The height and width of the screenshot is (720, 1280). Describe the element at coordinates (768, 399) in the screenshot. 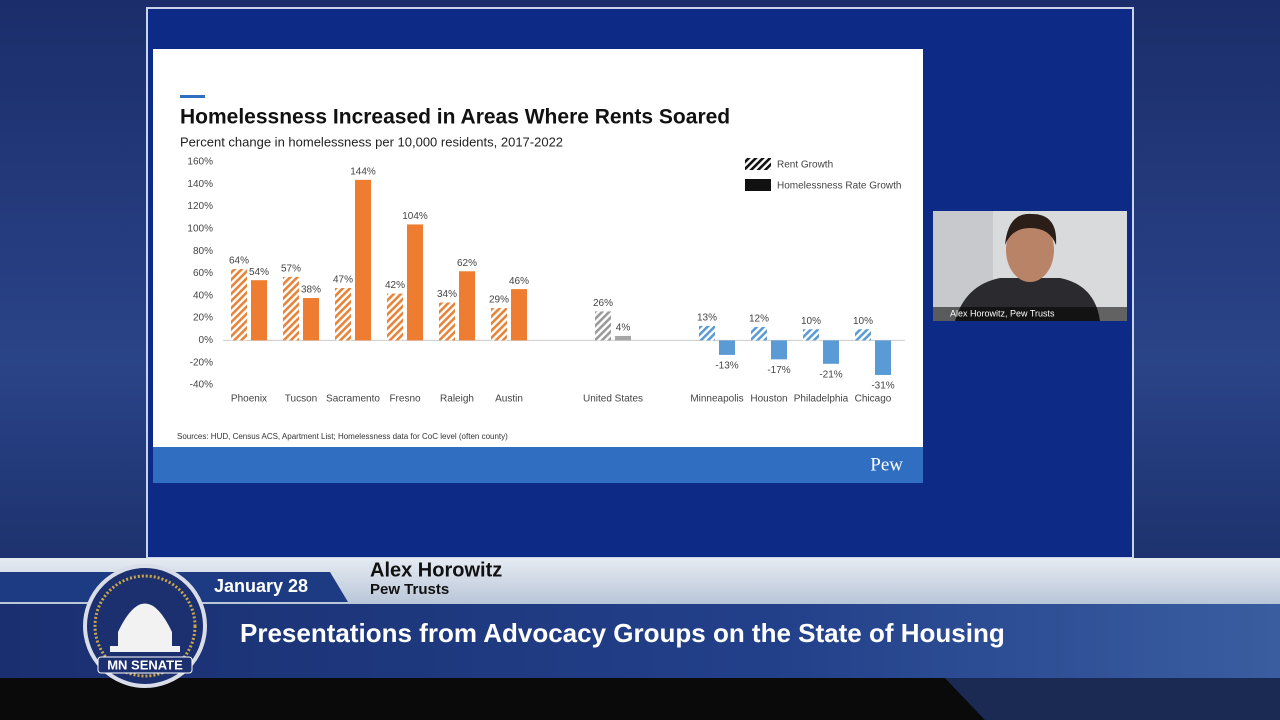

I see `x-tick-label: Houston` at that location.